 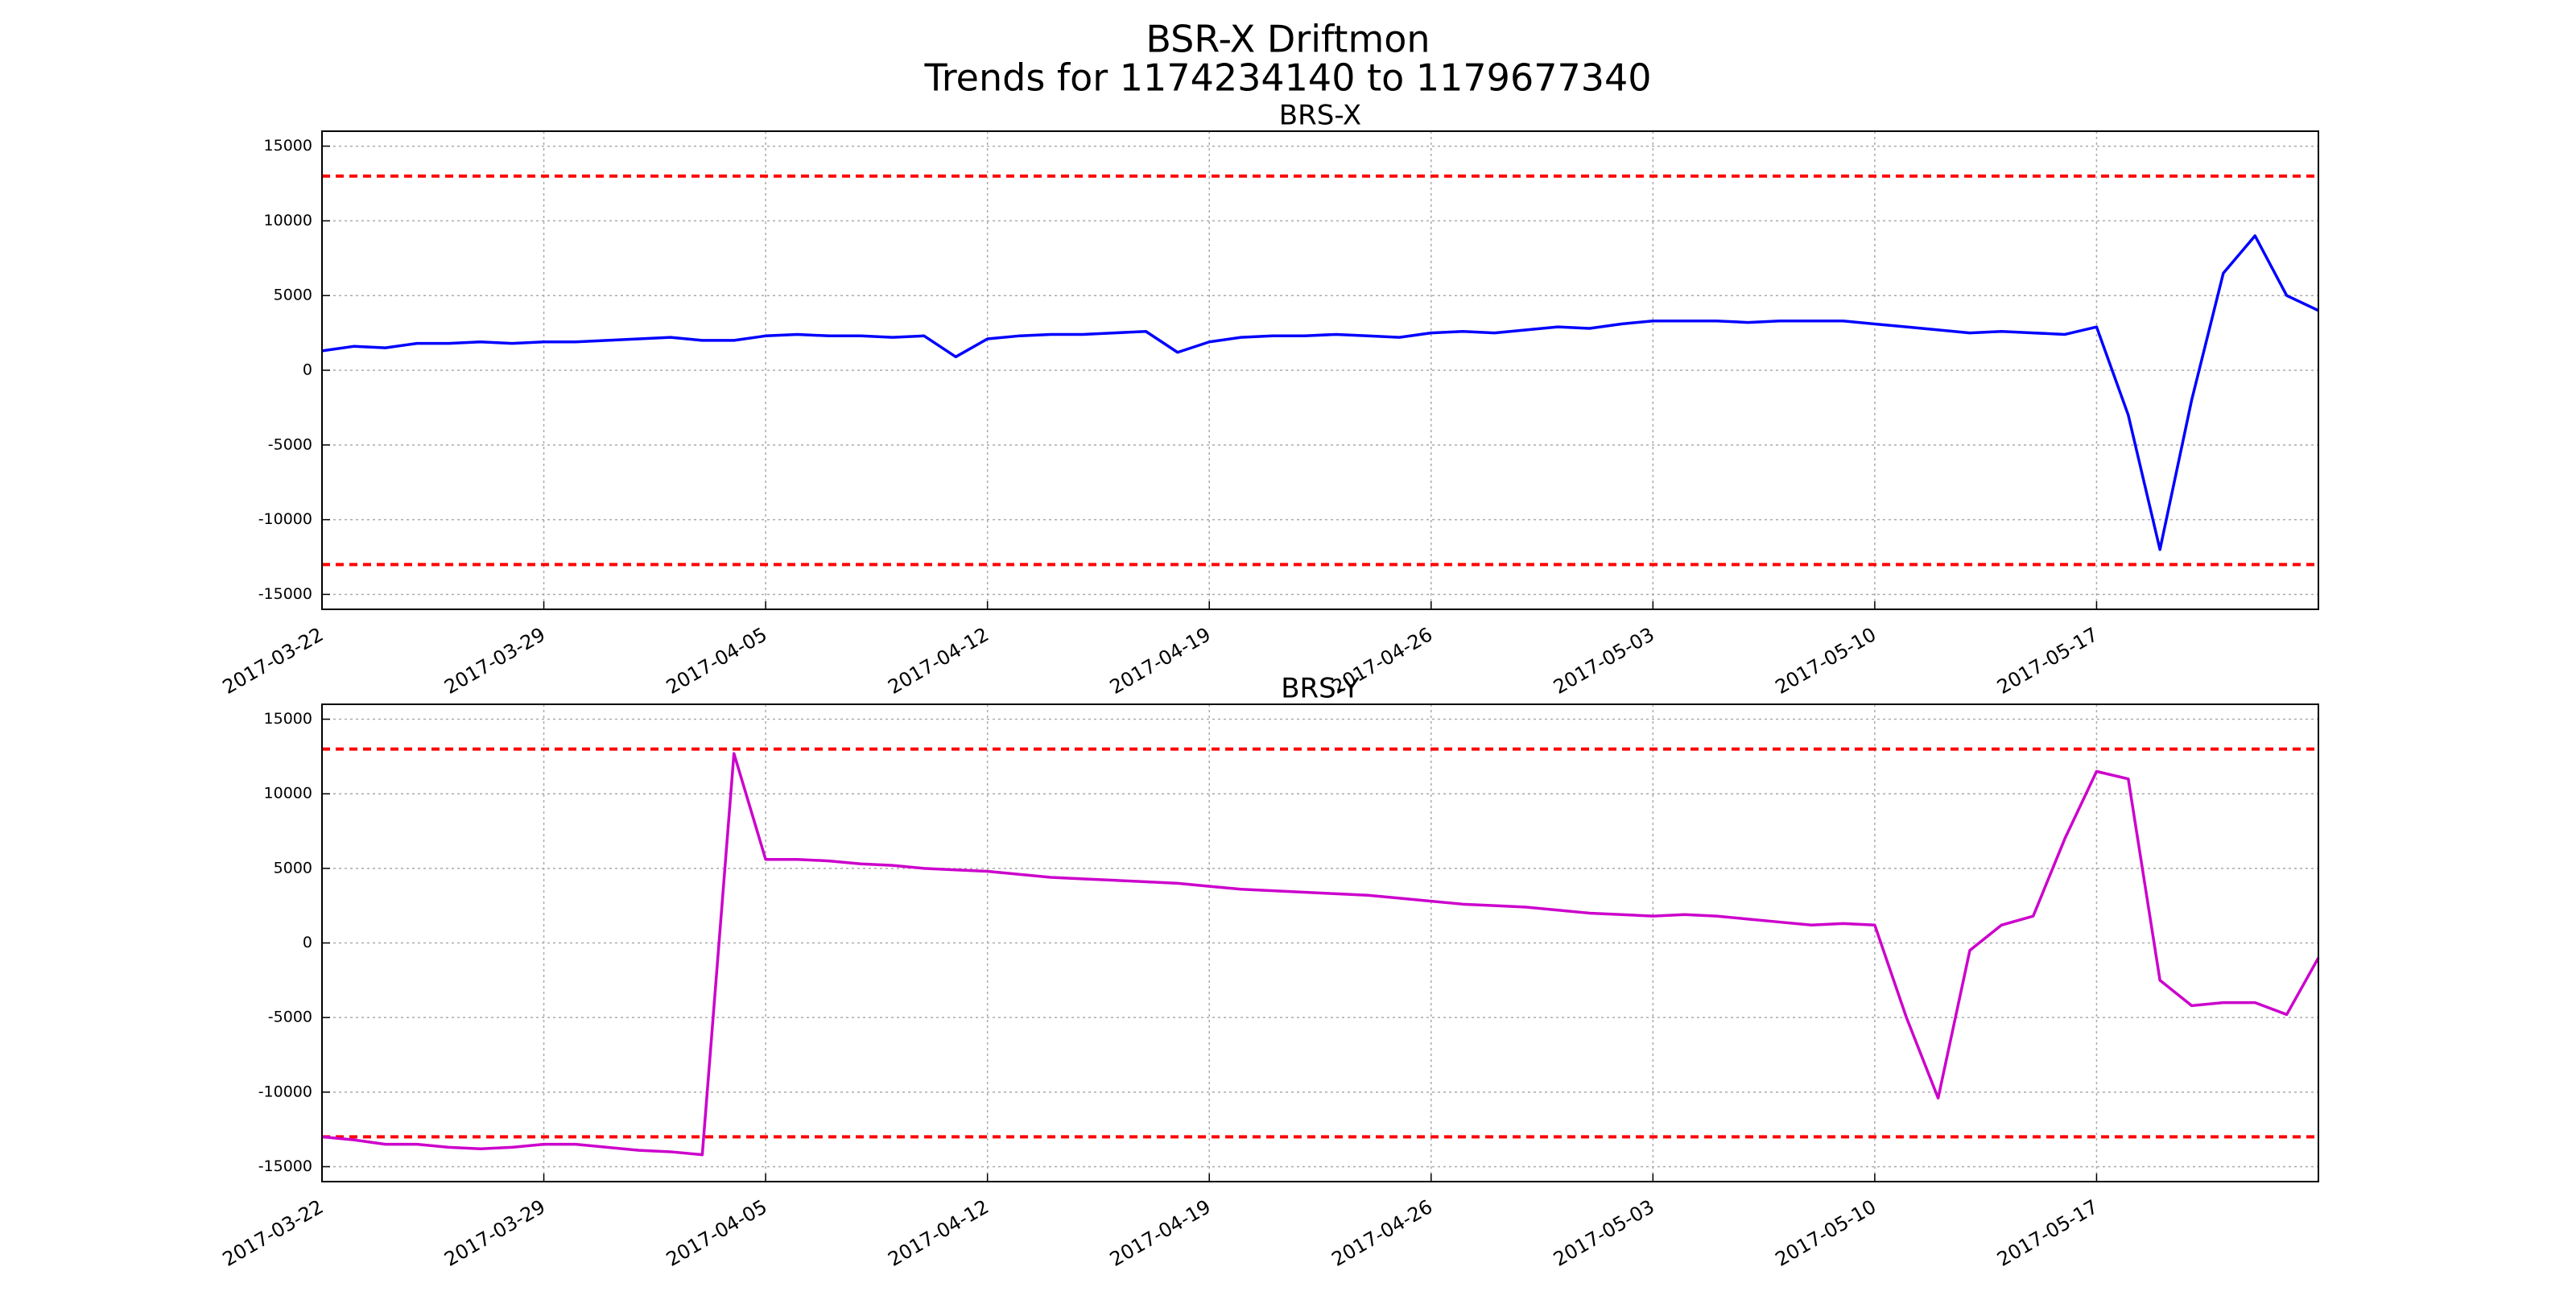 What do you see at coordinates (1287, 78) in the screenshot?
I see `figure-subtitle: Trends for 1174234140 to 1179677340` at bounding box center [1287, 78].